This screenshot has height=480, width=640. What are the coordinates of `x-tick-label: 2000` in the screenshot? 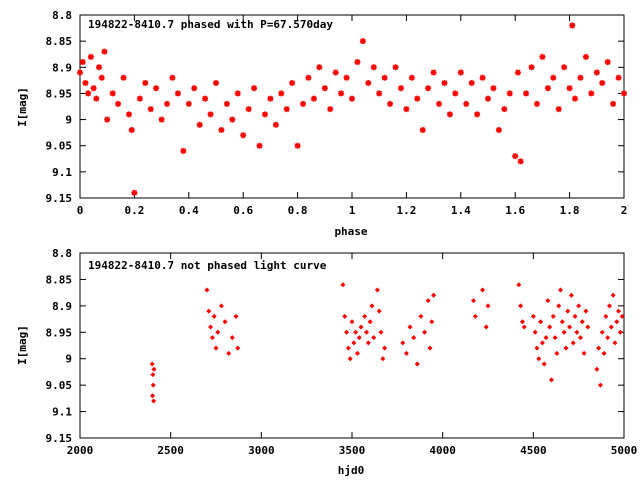 It's located at (80, 450).